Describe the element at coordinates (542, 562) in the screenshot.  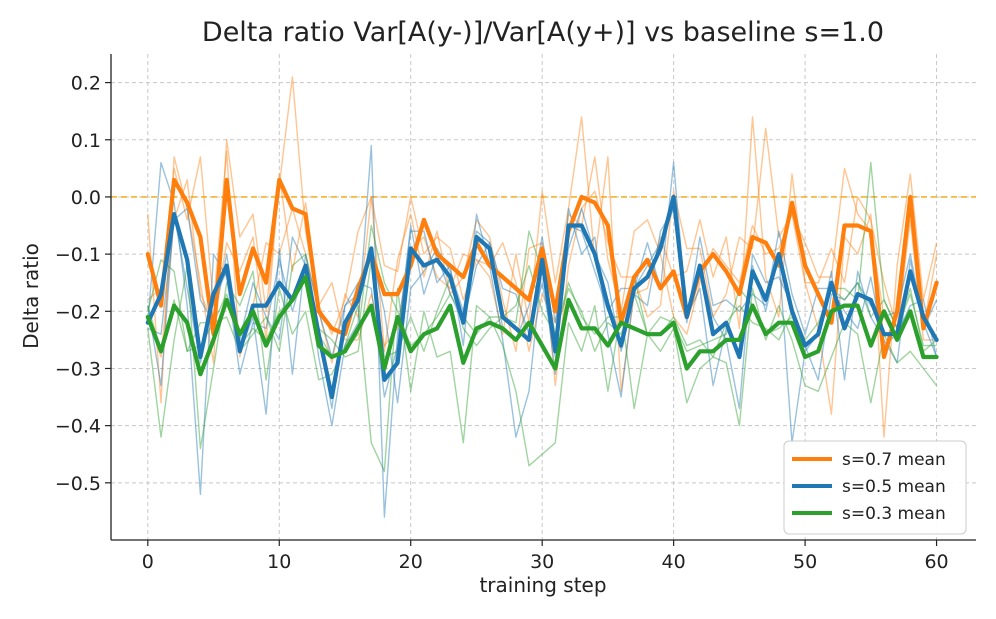
I see `x-tick-label: 30` at that location.